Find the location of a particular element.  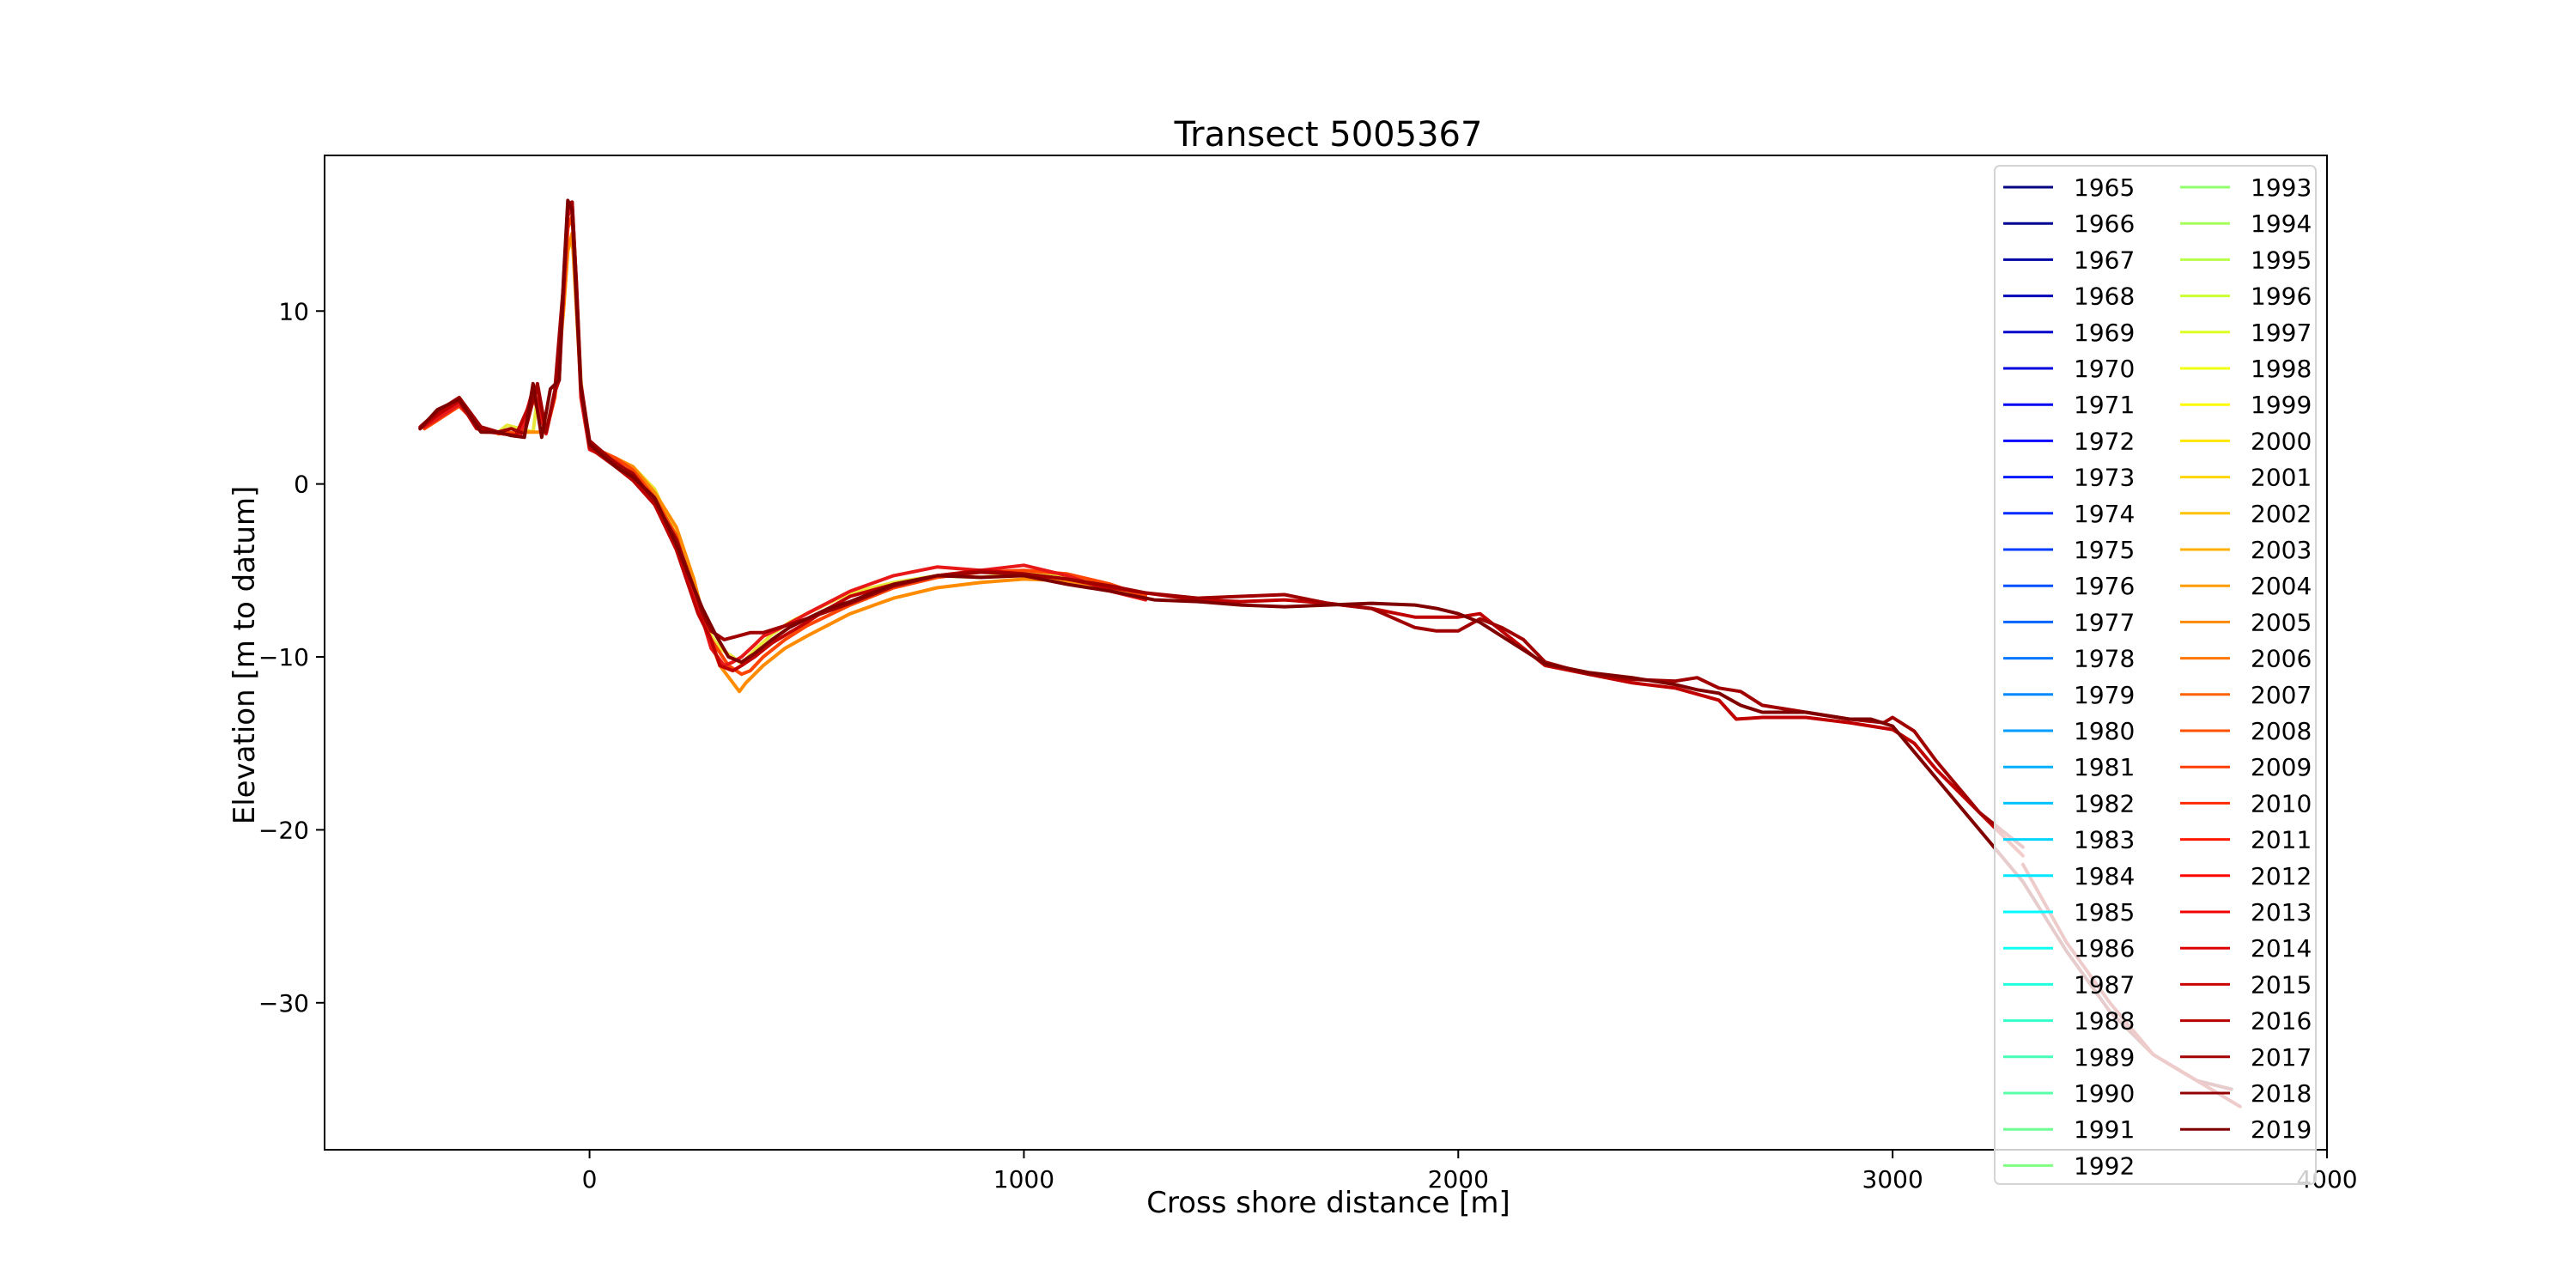

legend-label: 2015 is located at coordinates (2281, 984).